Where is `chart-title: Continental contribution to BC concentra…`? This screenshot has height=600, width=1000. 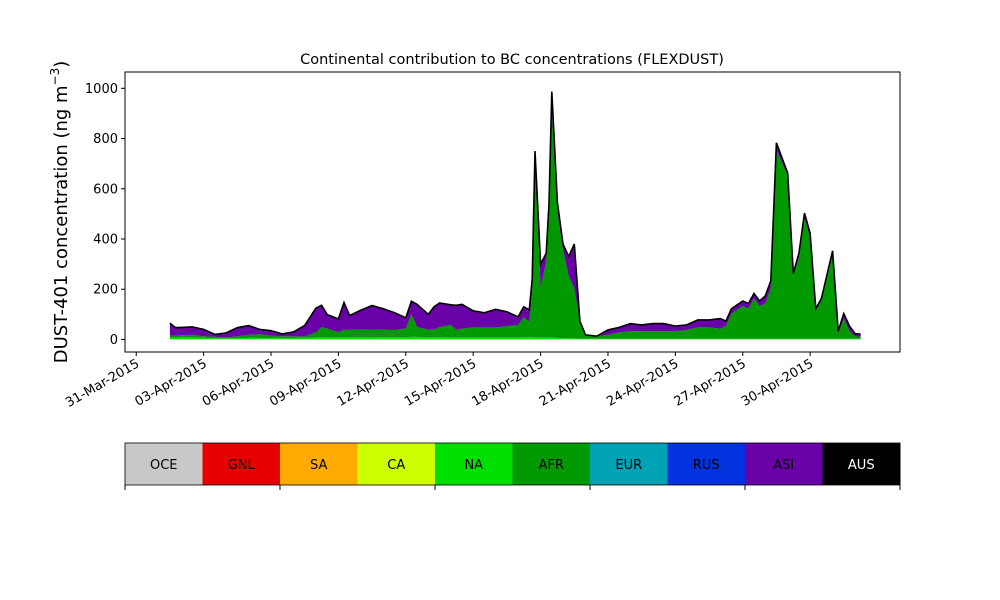 chart-title: Continental contribution to BC concentra… is located at coordinates (512, 60).